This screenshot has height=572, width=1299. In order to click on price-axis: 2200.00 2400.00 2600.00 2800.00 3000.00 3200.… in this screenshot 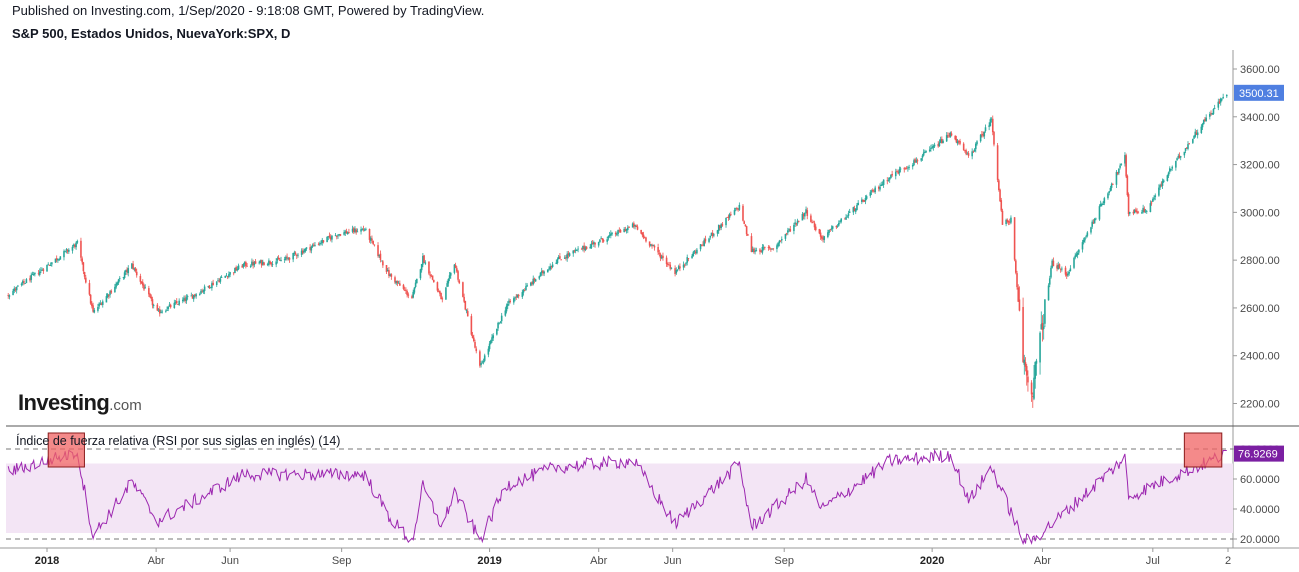, I will do `click(1258, 237)`.